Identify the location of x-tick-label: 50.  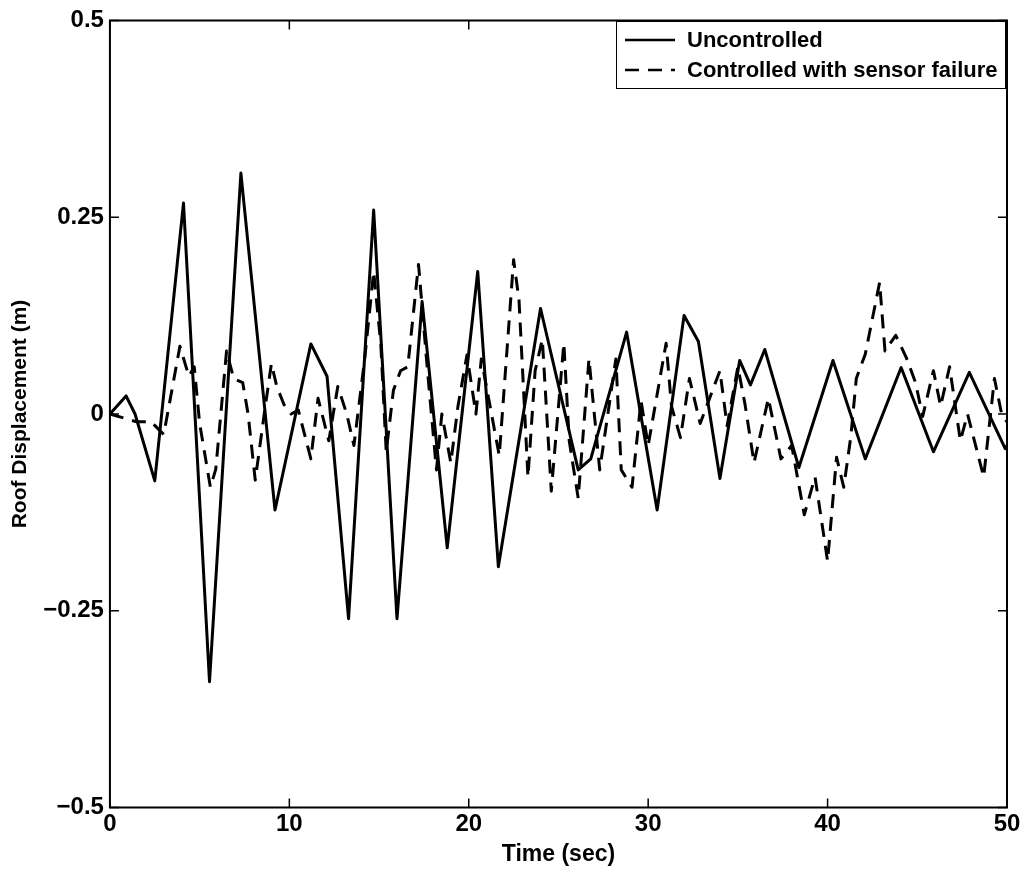
(1007, 822).